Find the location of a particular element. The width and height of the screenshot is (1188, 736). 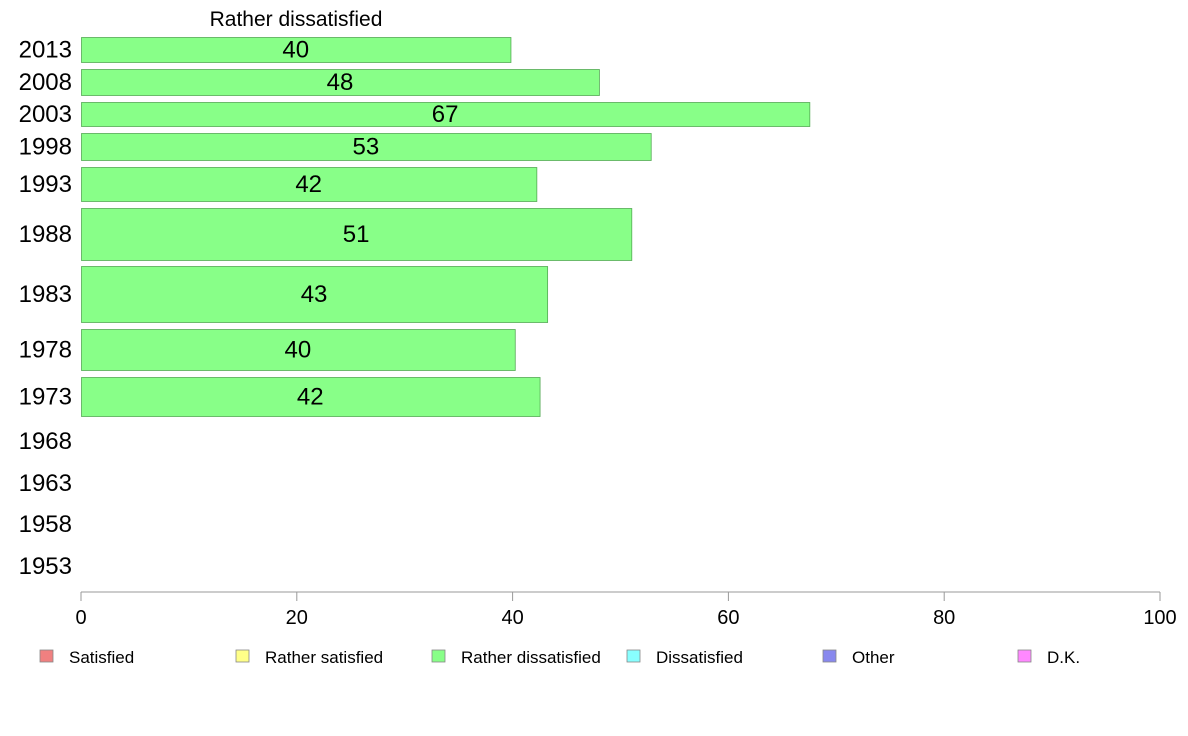

x-tick-label: 0 is located at coordinates (80, 618).